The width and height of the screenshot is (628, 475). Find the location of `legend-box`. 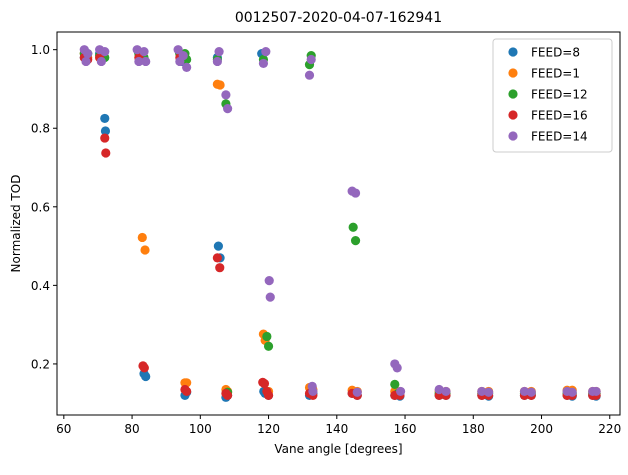

legend-box is located at coordinates (552, 95).